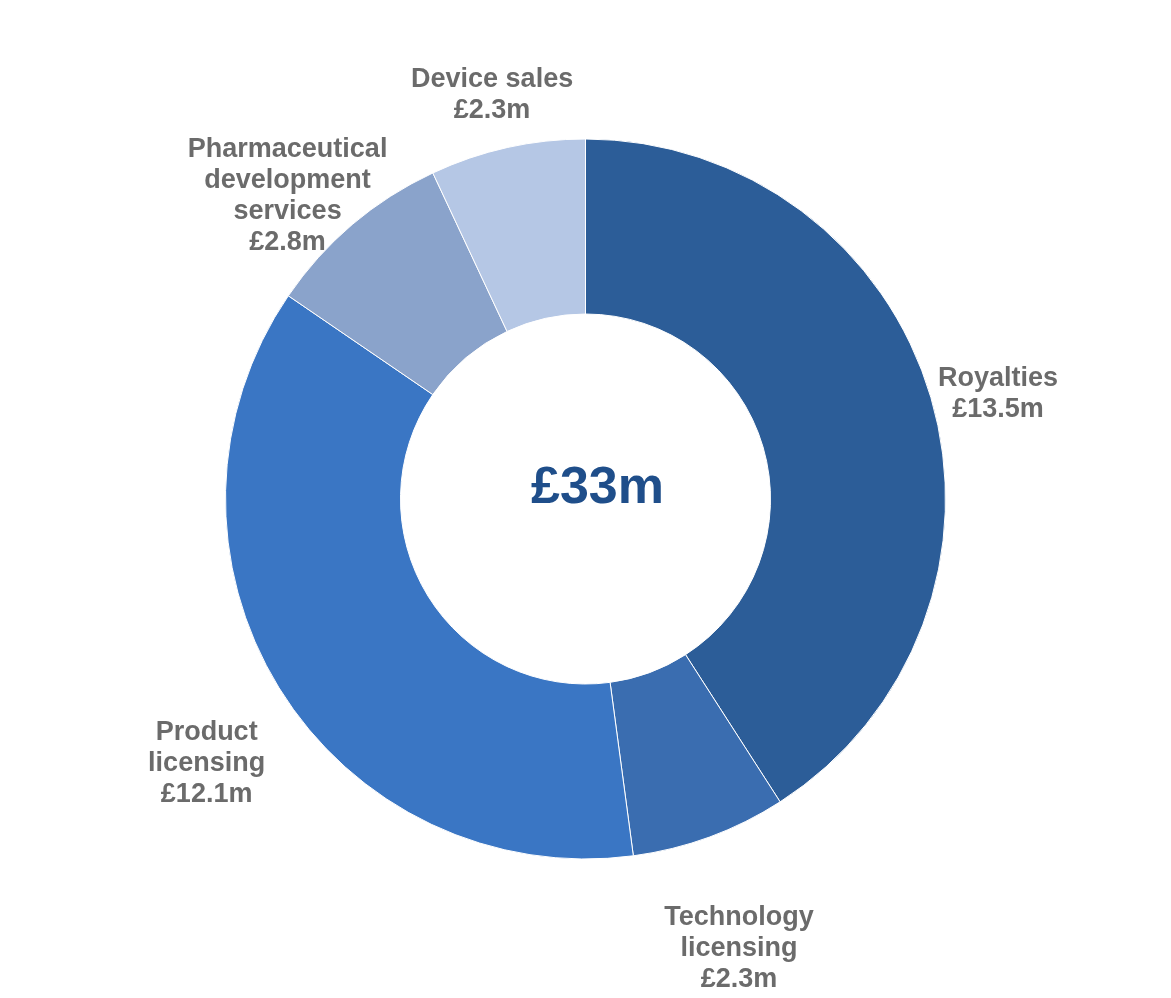  What do you see at coordinates (998, 376) in the screenshot?
I see `slice-label: Royalties` at bounding box center [998, 376].